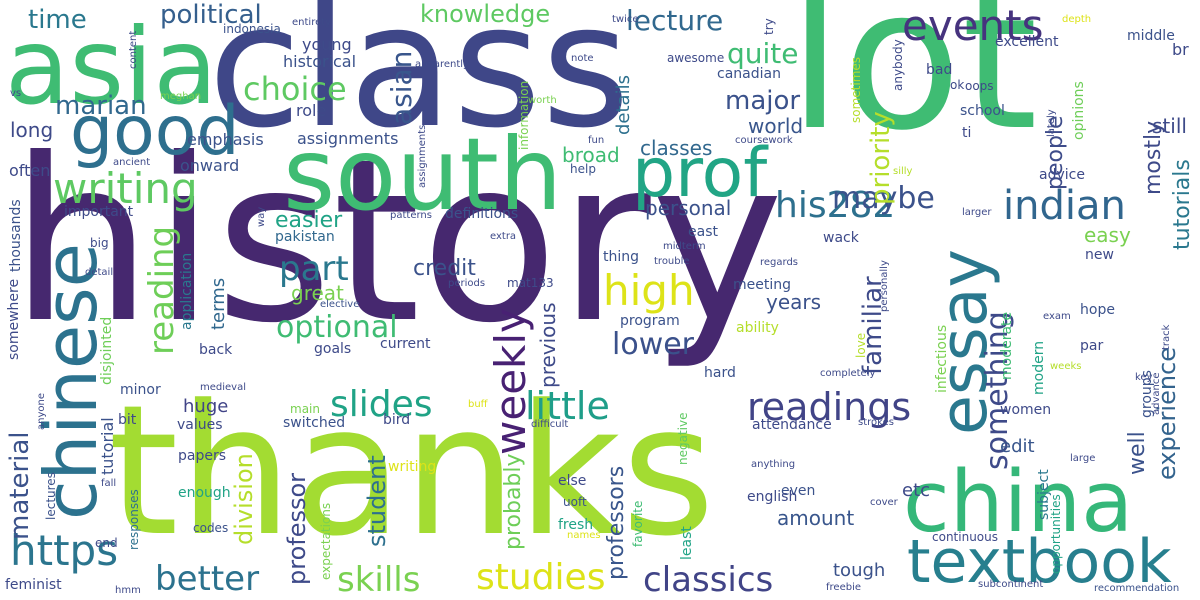 This screenshot has width=1200, height=600. What do you see at coordinates (111, 67) in the screenshot?
I see `cloud-word: asia` at bounding box center [111, 67].